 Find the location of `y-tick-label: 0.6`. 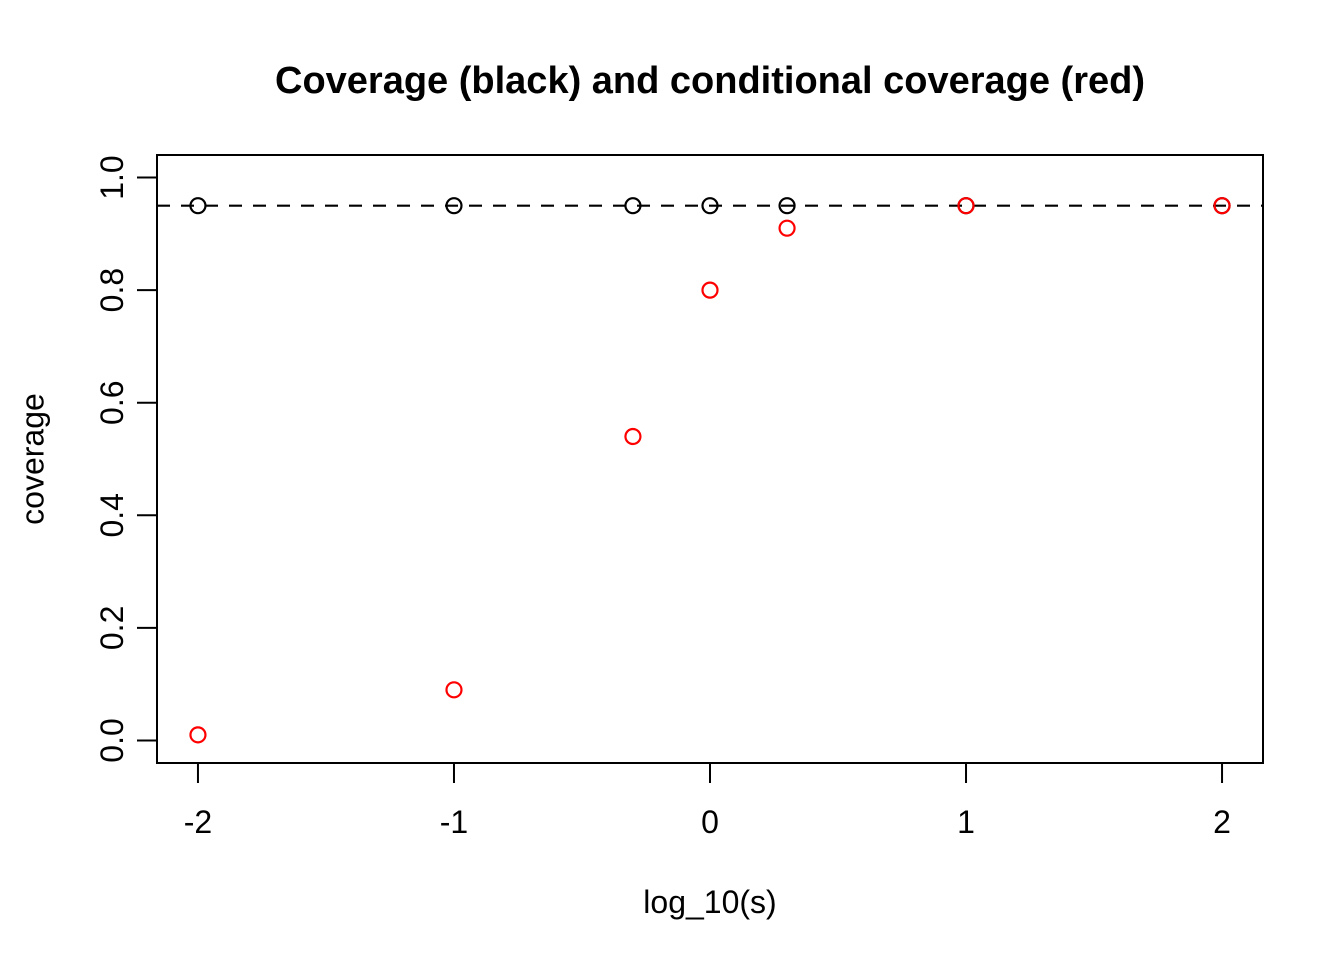

y-tick-label: 0.6 is located at coordinates (112, 402).